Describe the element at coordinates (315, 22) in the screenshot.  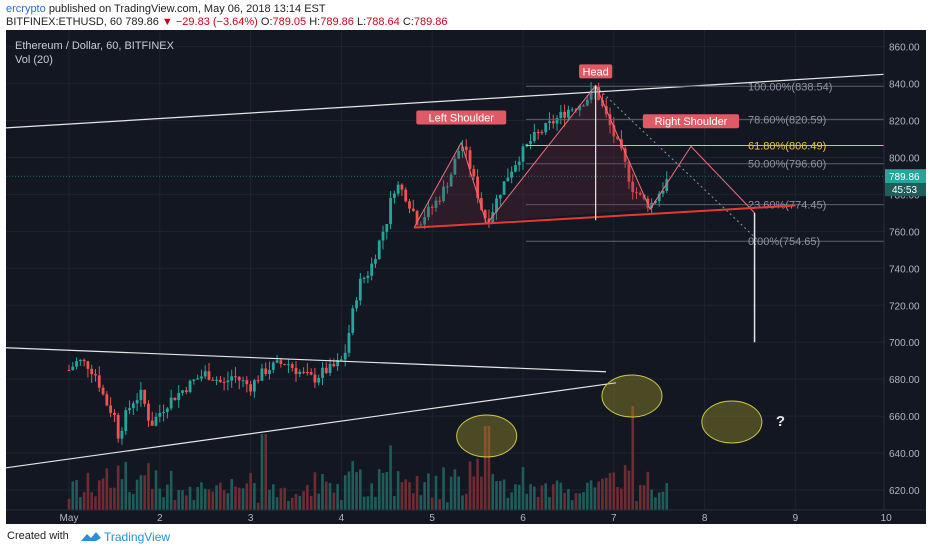
I see `high-label: H:` at that location.